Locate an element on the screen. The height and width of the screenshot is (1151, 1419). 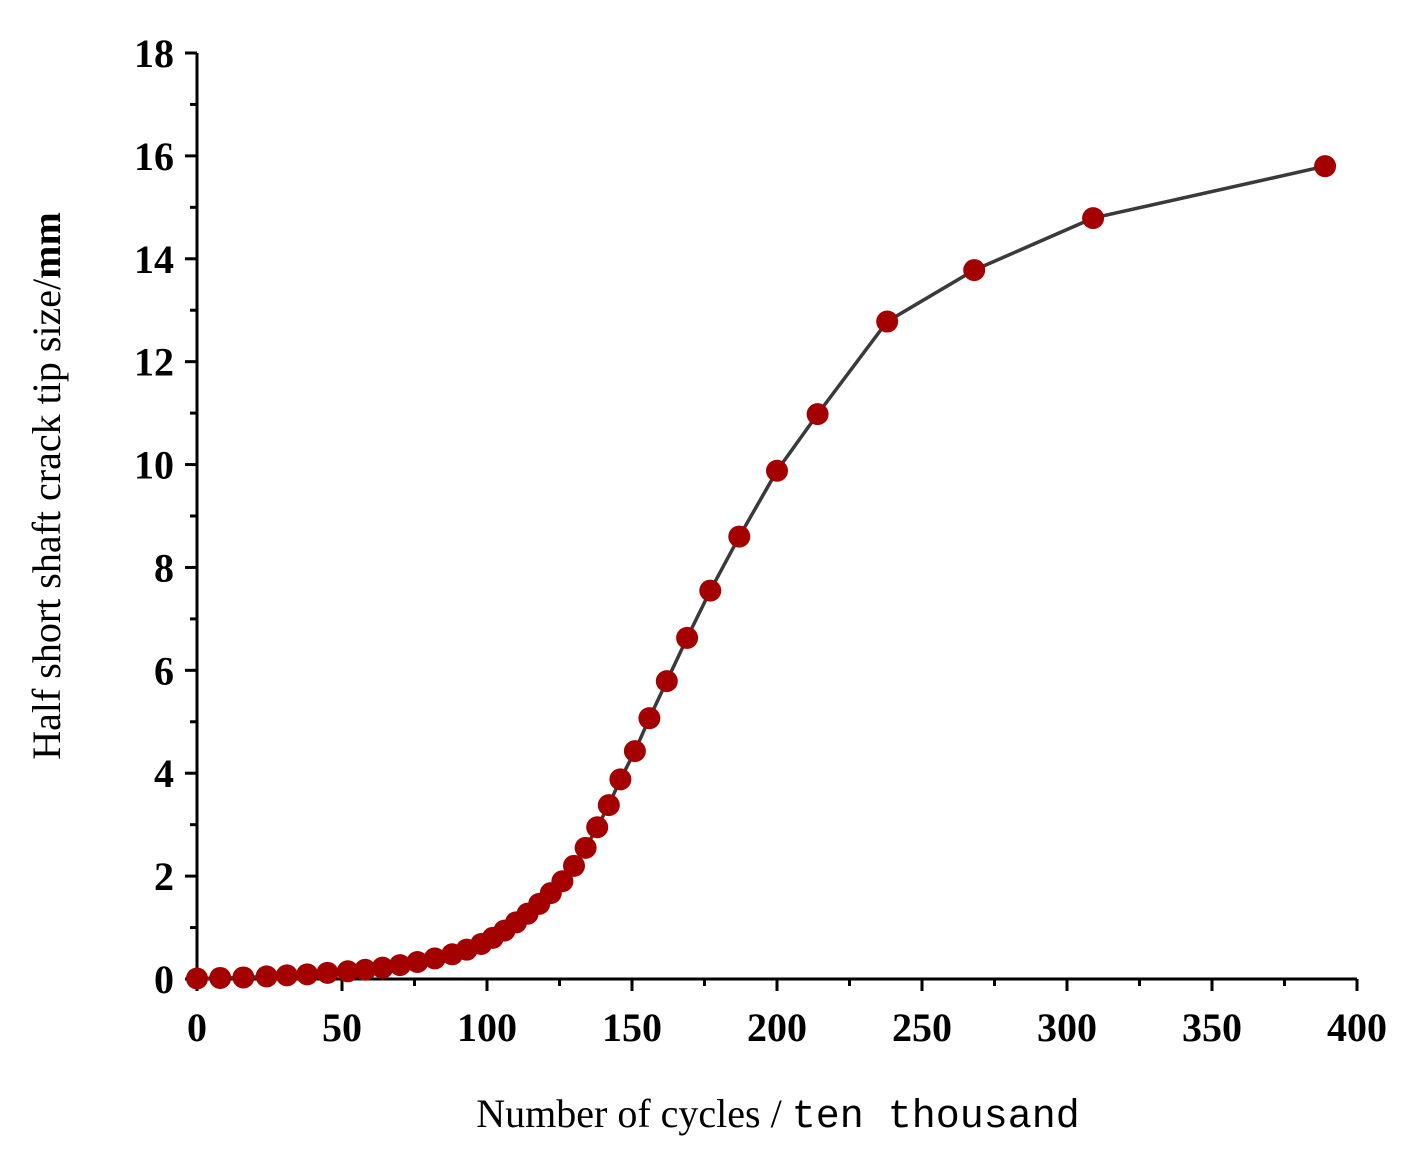
x-tick-label: 100 is located at coordinates (487, 1027).